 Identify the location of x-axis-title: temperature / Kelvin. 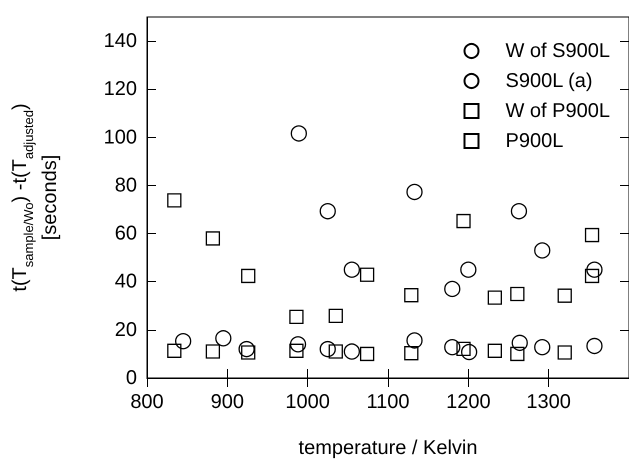
(388, 448).